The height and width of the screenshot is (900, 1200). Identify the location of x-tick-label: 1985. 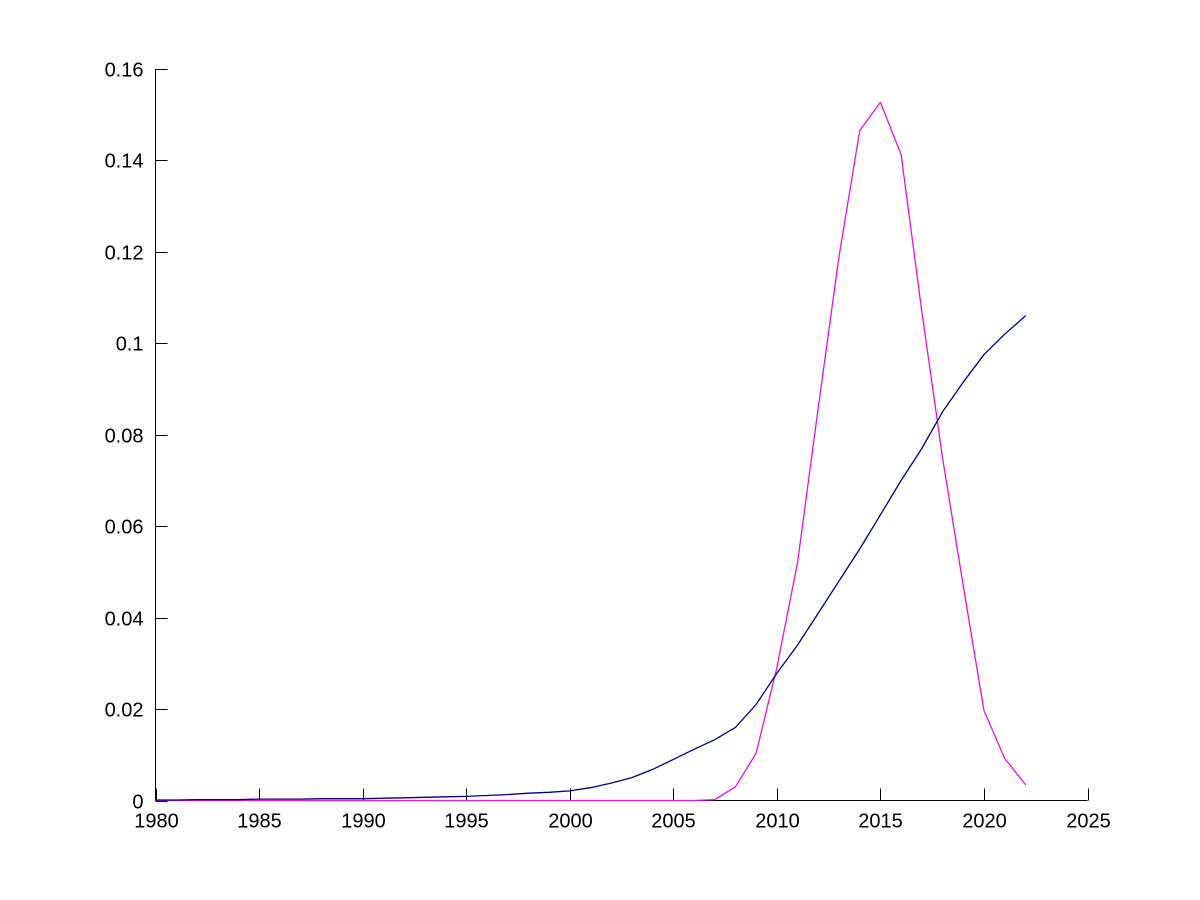
(259, 822).